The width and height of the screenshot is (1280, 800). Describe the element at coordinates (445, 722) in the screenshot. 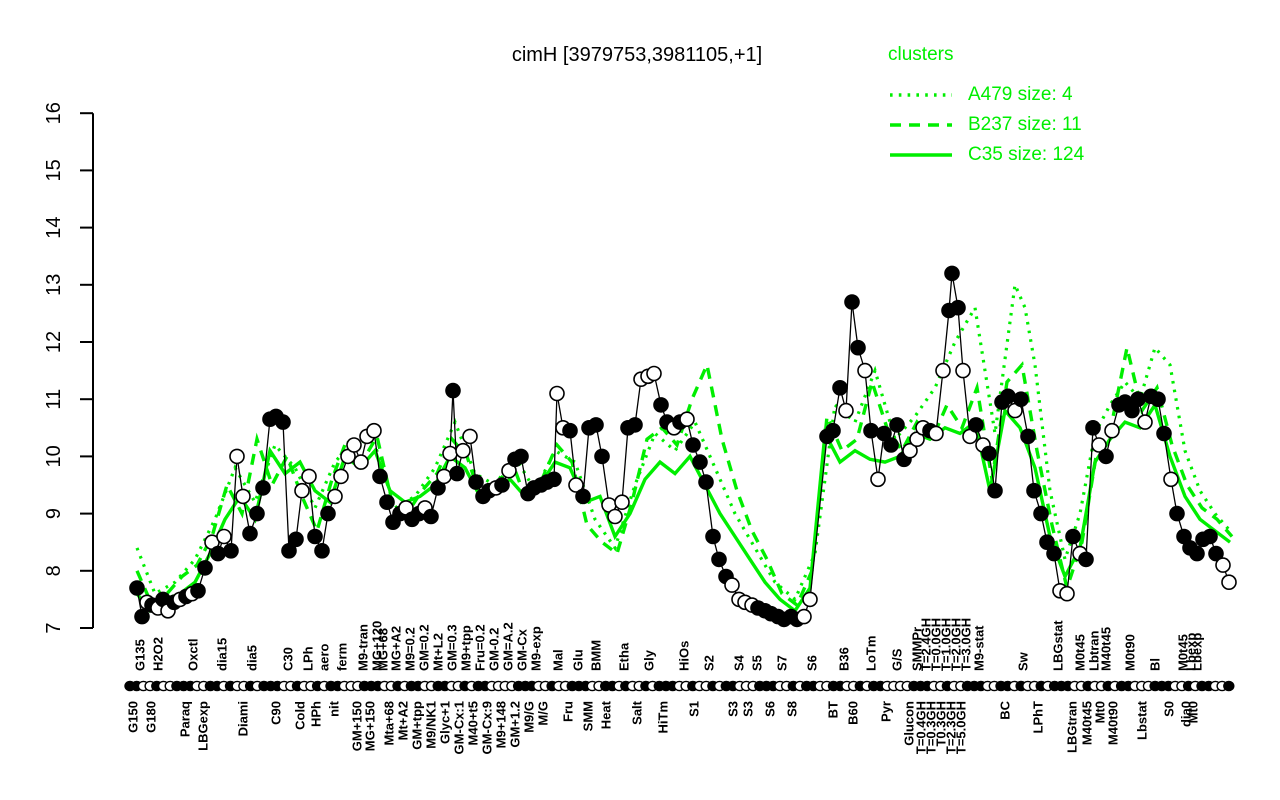

I see `x-tick-label: Glyc+1` at that location.